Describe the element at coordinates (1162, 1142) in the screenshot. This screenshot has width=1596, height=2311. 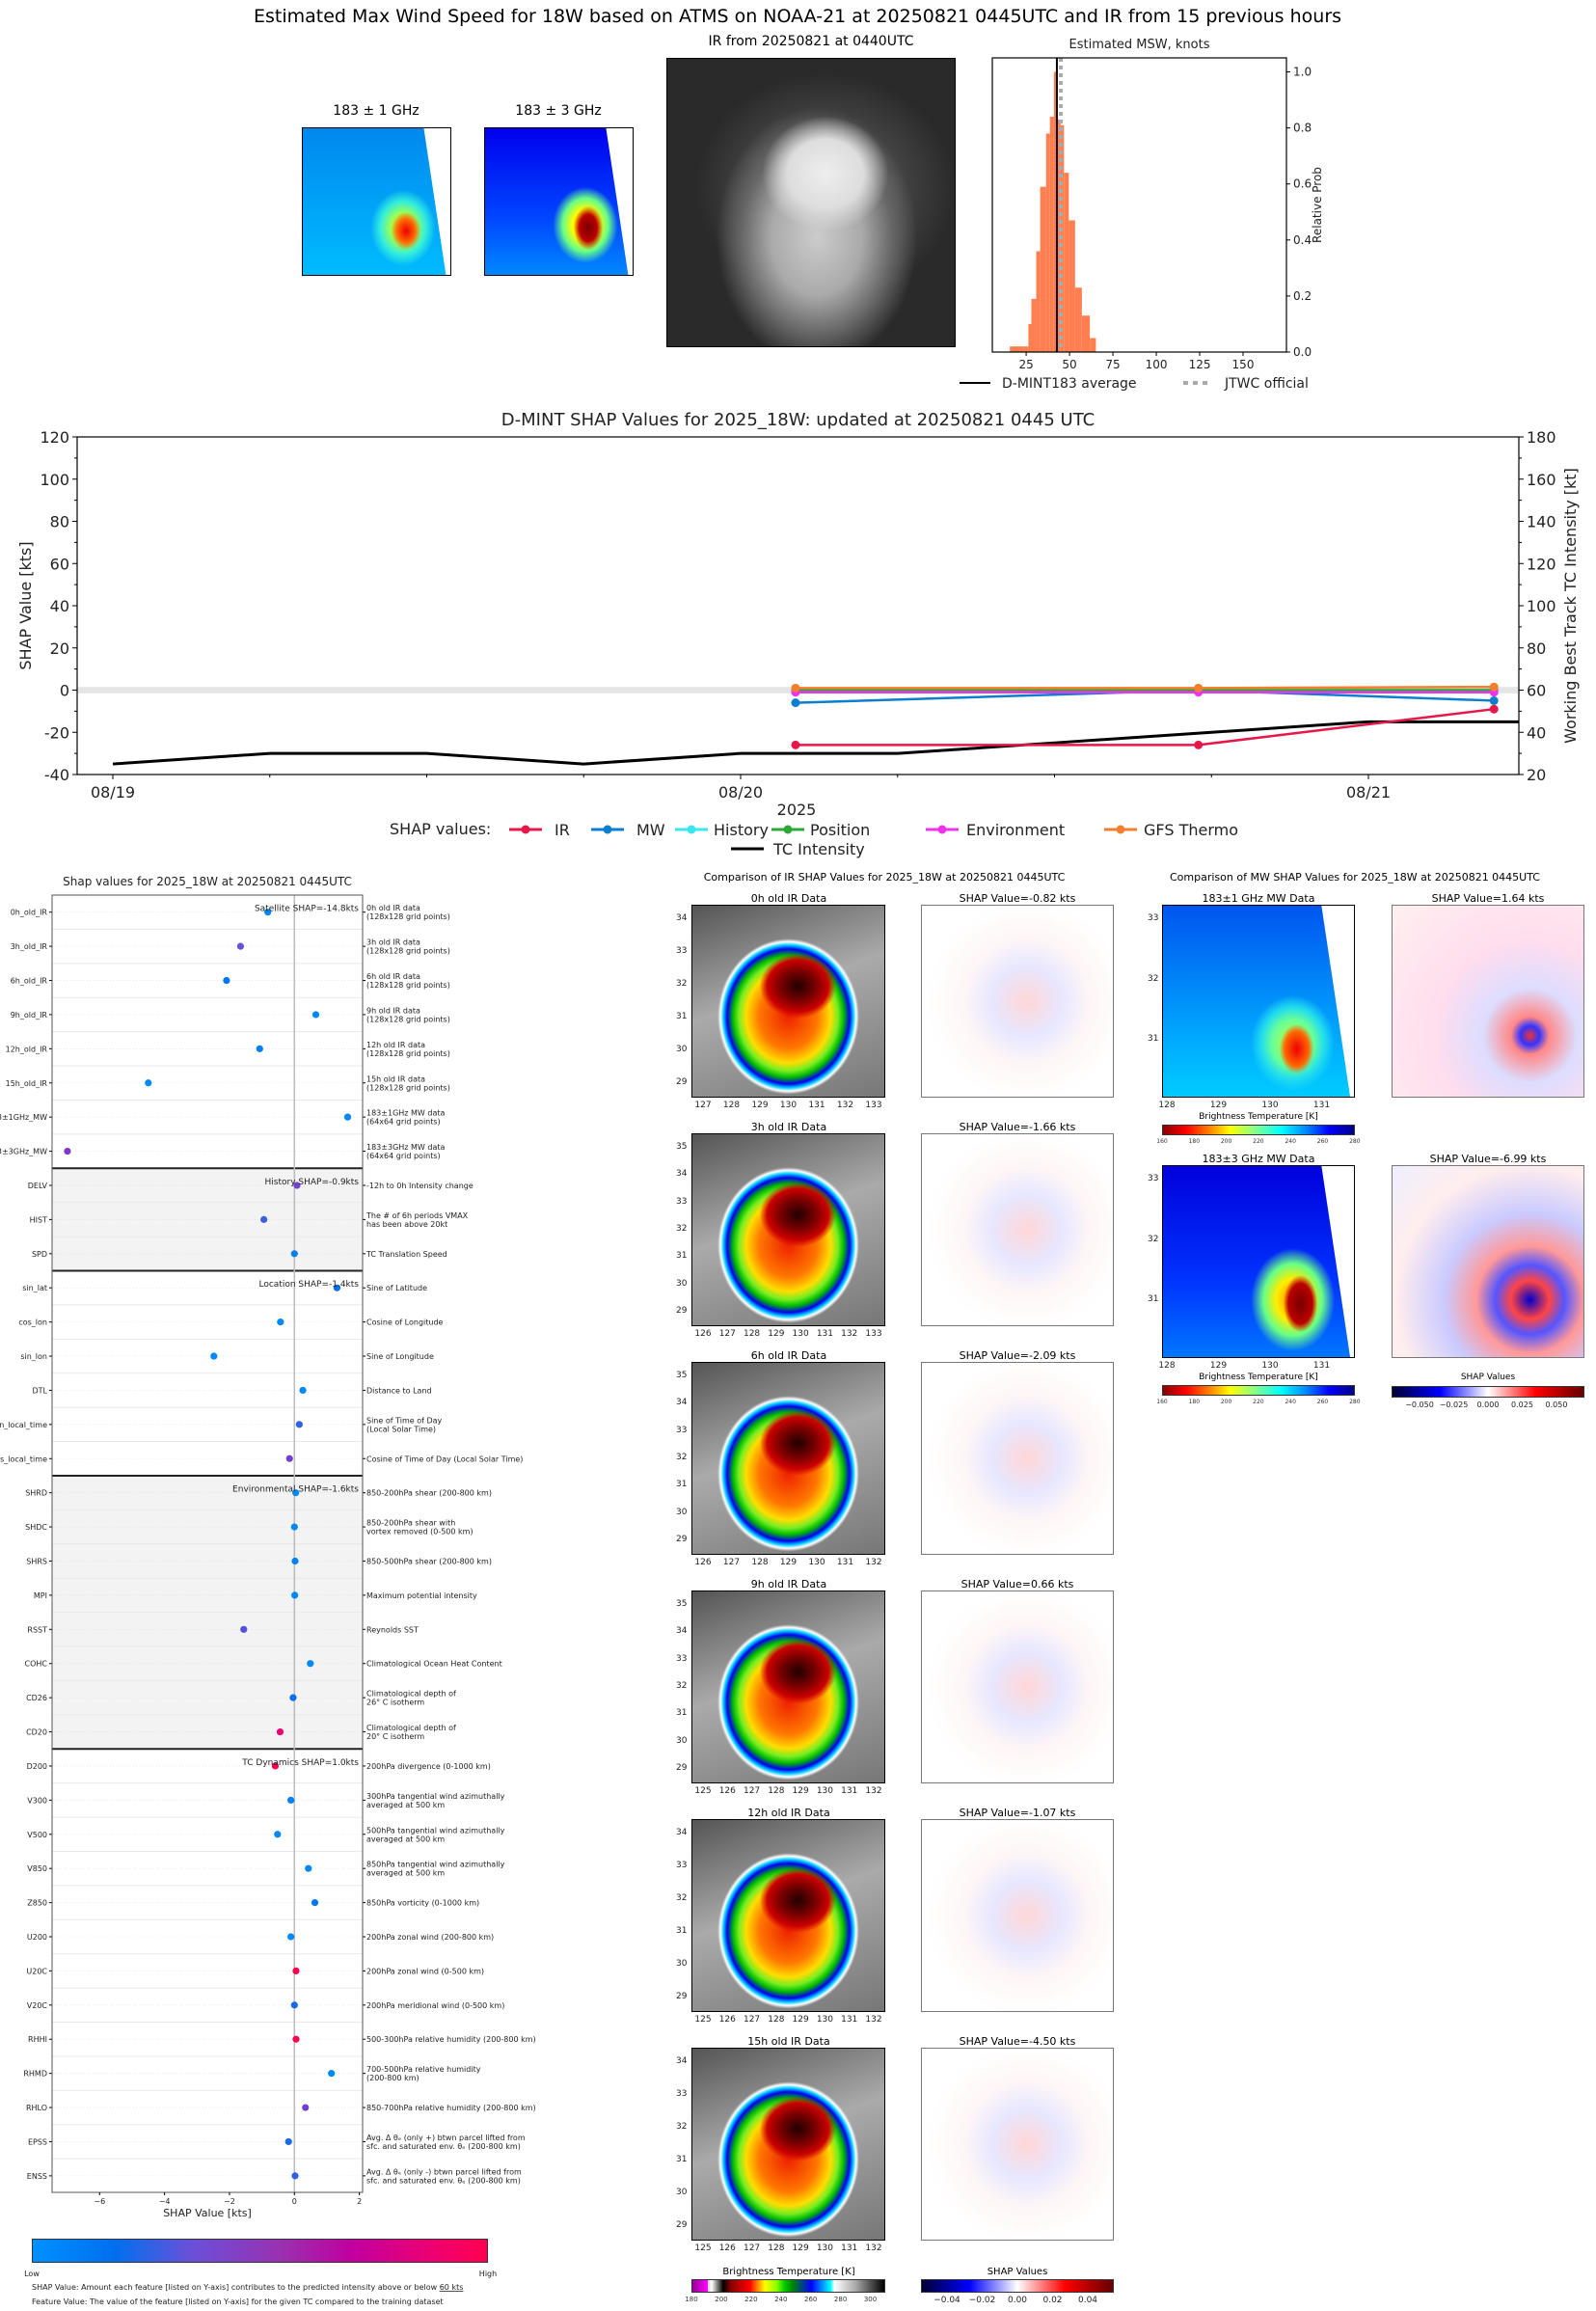
I see `colorbar-tick-label: 160` at that location.